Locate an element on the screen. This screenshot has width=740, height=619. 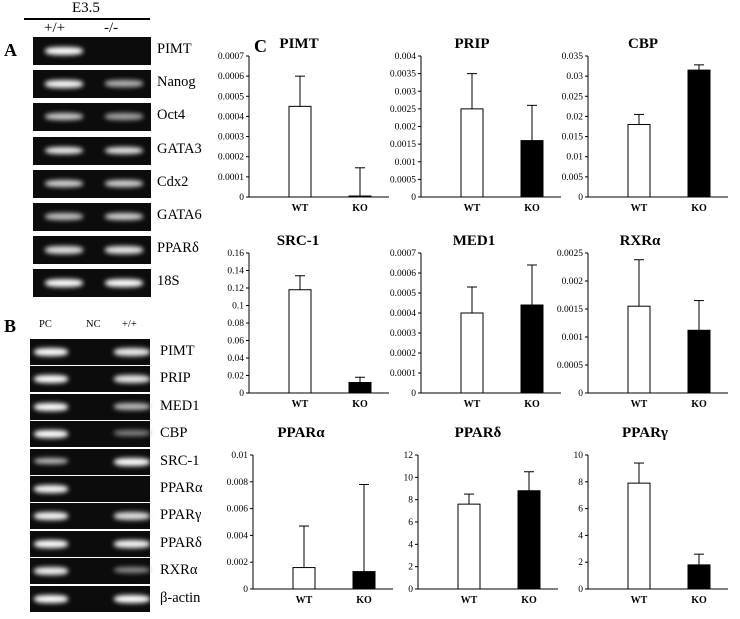
x-label-src-1-ko: KO is located at coordinates (360, 404).